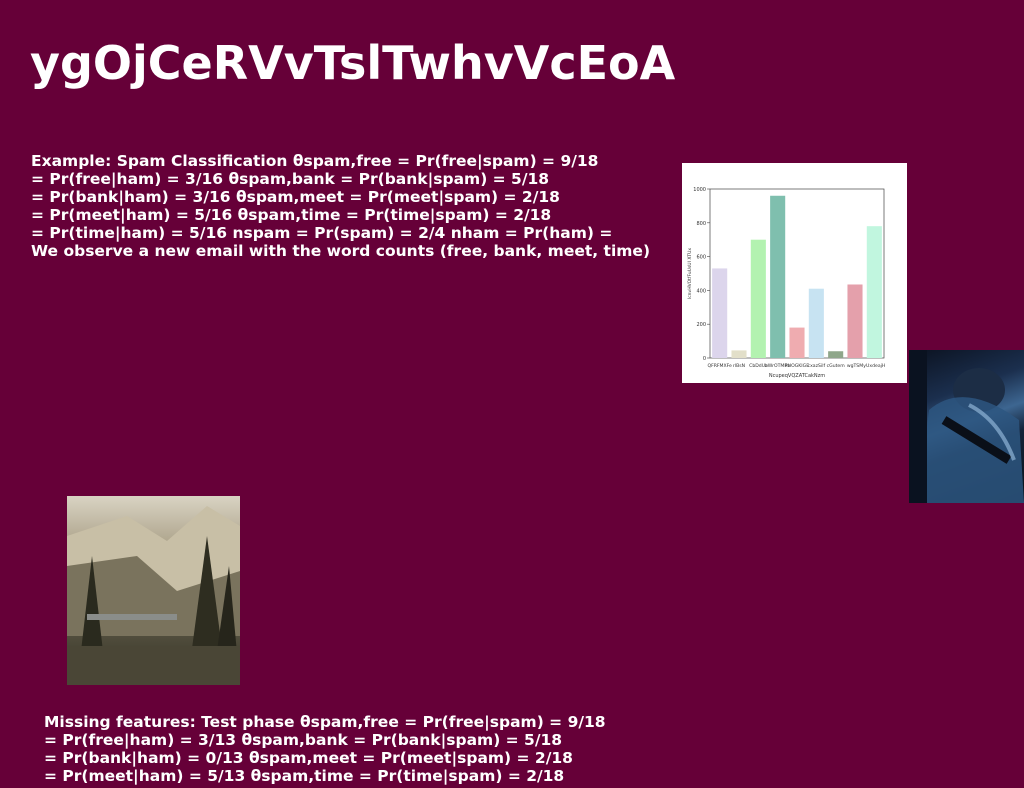 This screenshot has width=1024, height=788. What do you see at coordinates (797, 376) in the screenshot?
I see `x-axis-label: NcupeqVQZATCakNzm` at bounding box center [797, 376].